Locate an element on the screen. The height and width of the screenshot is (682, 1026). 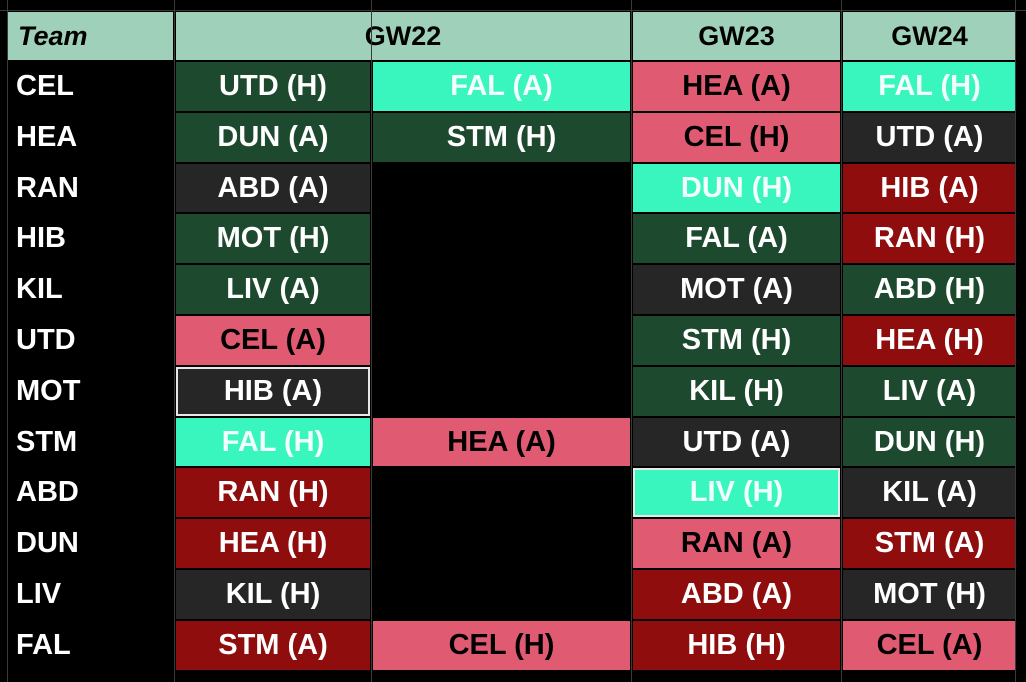
fixture-cell: LIV (H) is located at coordinates (736, 492).